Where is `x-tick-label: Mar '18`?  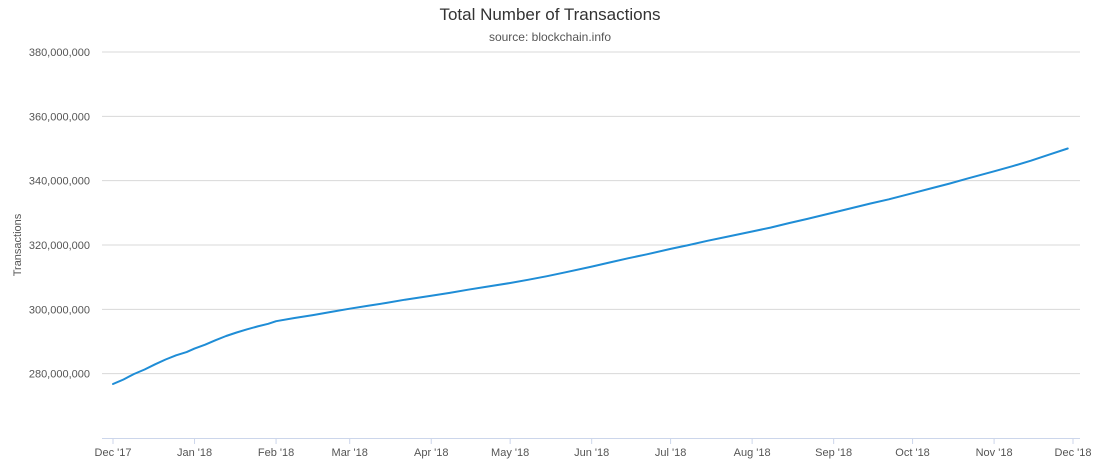
x-tick-label: Mar '18 is located at coordinates (350, 453).